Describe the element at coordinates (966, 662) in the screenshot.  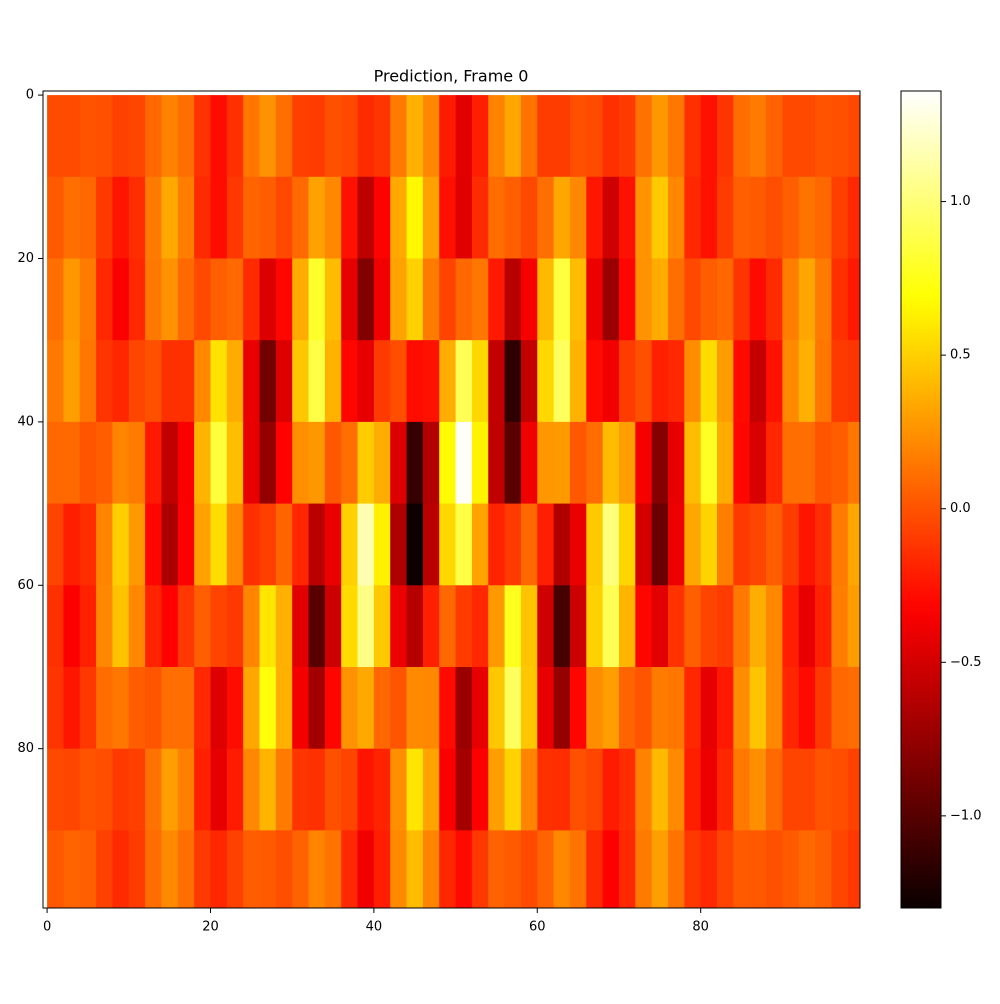
I see `colorbar-tick-label: −0.5` at that location.